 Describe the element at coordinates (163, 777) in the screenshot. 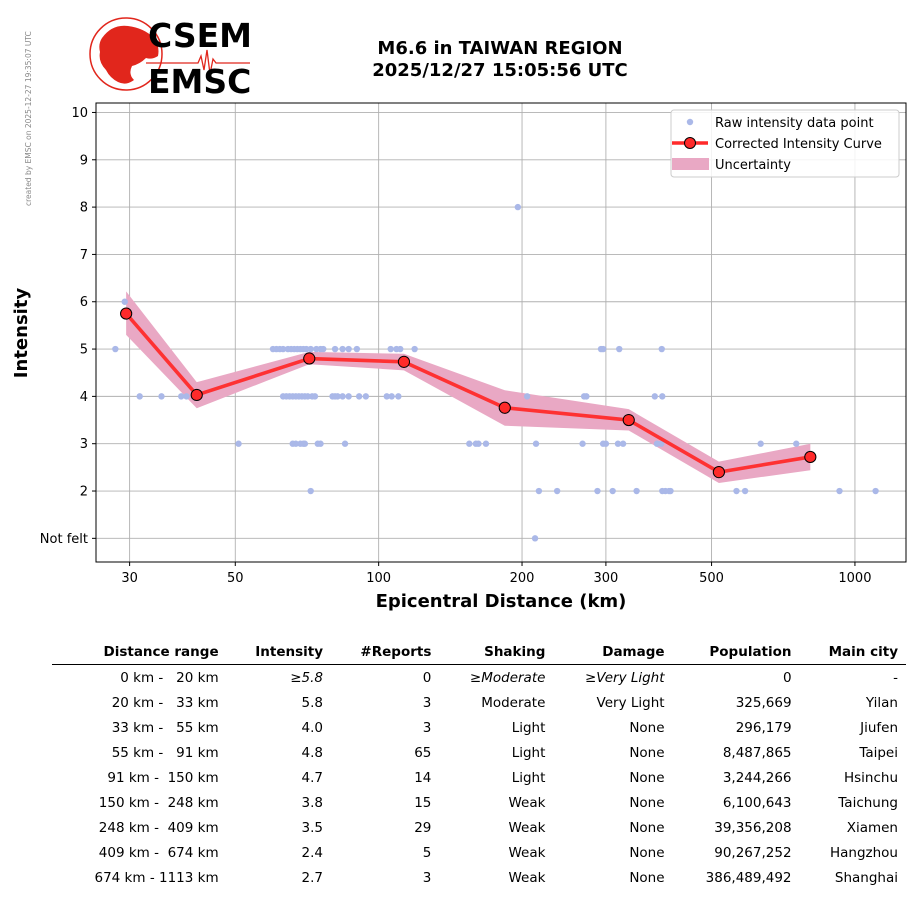

I see `table-cell: 91 km - 150 km` at that location.